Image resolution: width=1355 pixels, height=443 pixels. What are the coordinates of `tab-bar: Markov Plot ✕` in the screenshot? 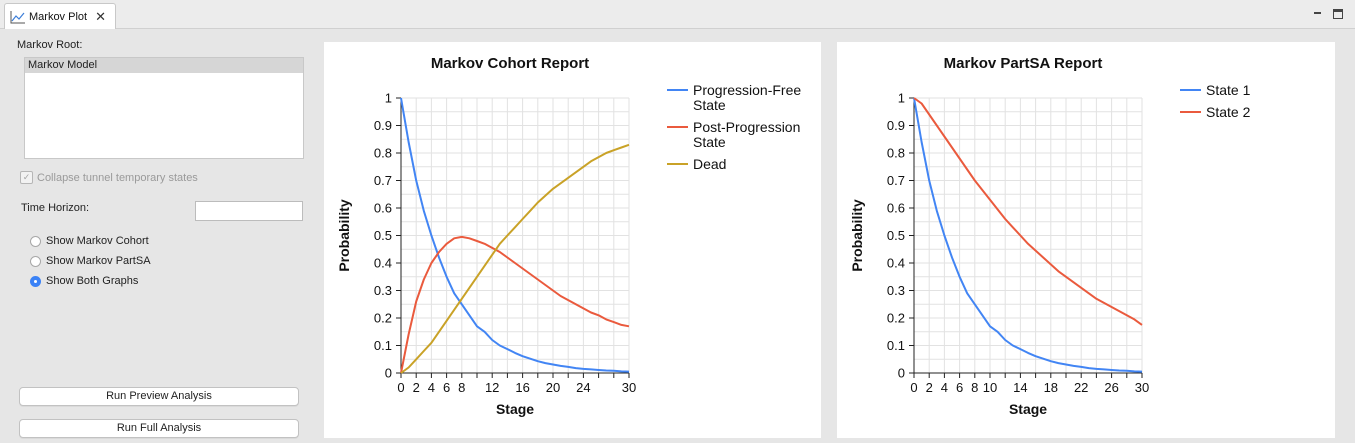 It's located at (677, 14).